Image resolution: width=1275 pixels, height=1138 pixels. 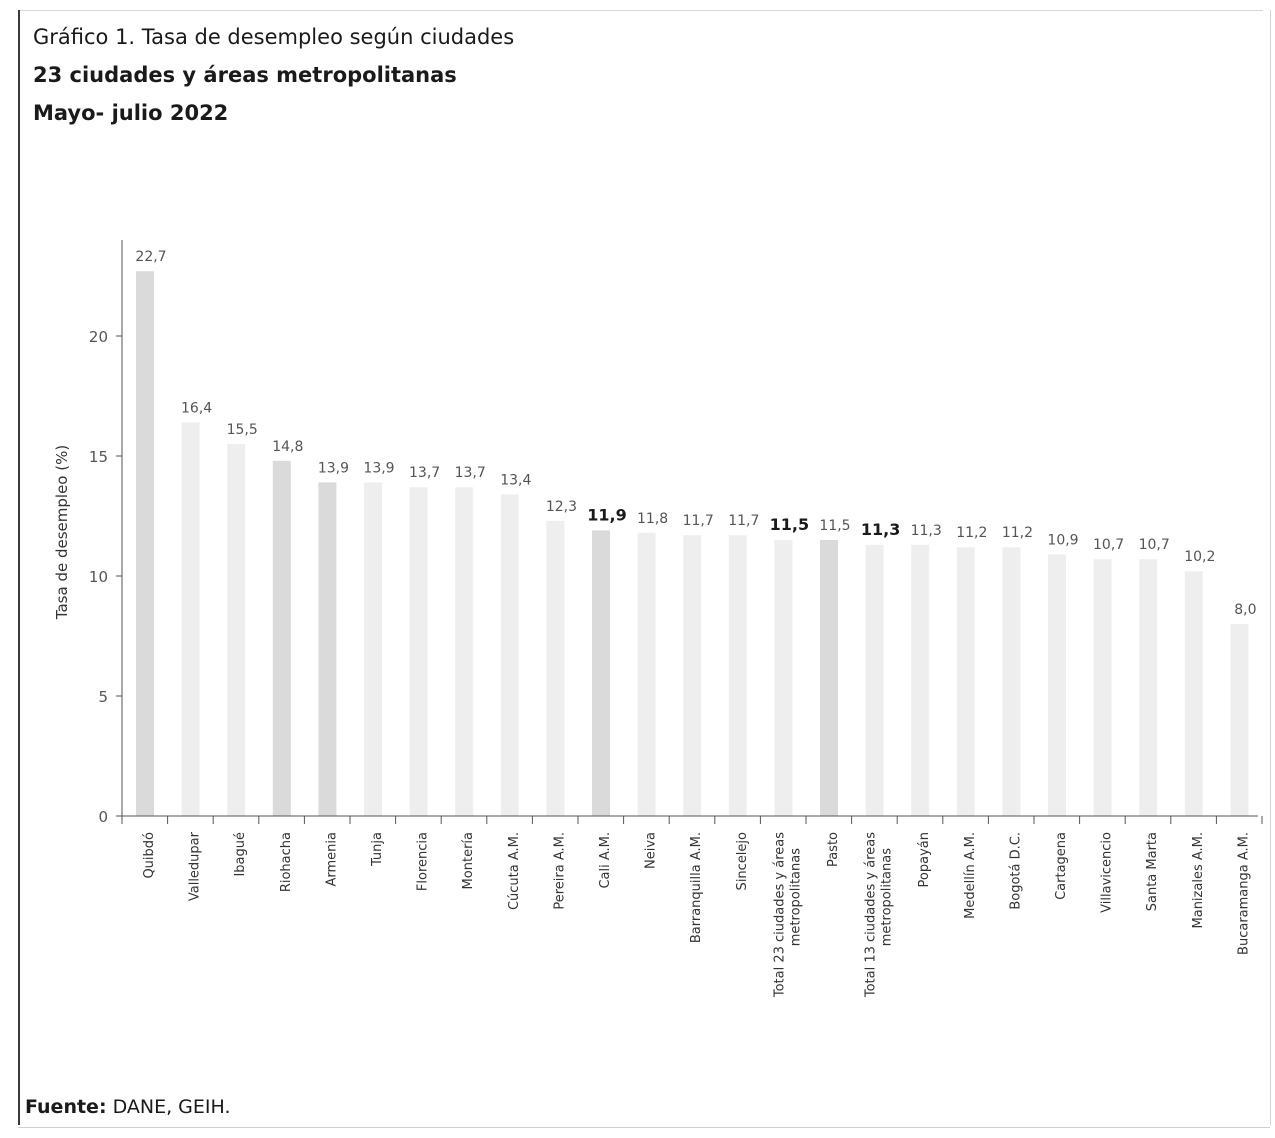 What do you see at coordinates (62, 532) in the screenshot?
I see `y-axis-title: Tasa de desempleo (%)` at bounding box center [62, 532].